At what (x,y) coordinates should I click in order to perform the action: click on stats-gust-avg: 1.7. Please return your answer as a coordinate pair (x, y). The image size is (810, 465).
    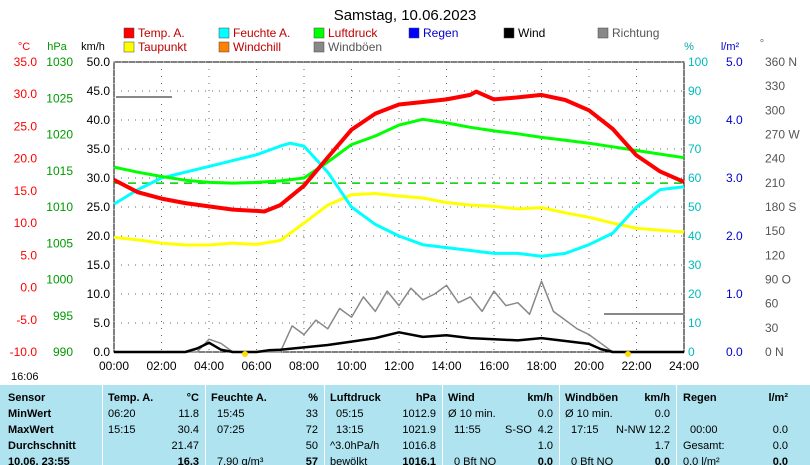
    Looking at the image, I should click on (662, 446).